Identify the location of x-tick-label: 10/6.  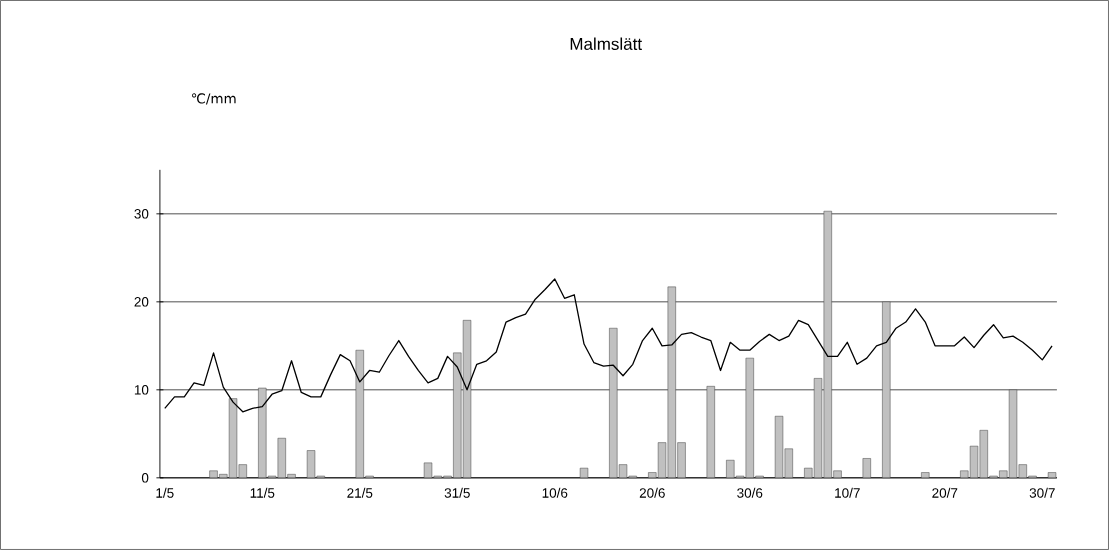
(555, 492).